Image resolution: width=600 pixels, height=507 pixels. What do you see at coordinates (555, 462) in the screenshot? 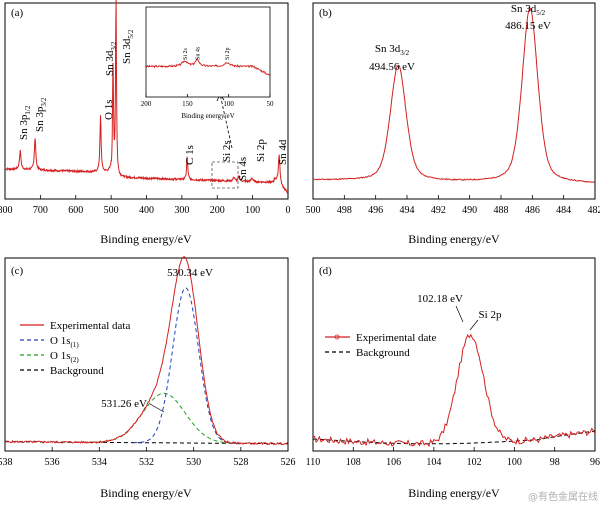
I see `x-tick-label: 98` at bounding box center [555, 462].